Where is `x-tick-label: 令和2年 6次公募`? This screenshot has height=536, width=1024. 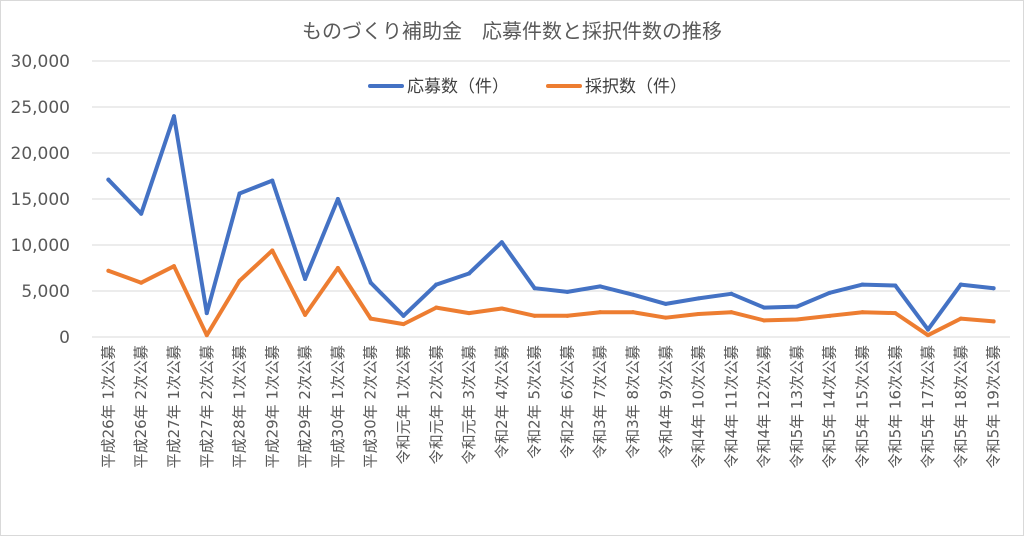
x-tick-label: 令和2年 6次公募 is located at coordinates (567, 402).